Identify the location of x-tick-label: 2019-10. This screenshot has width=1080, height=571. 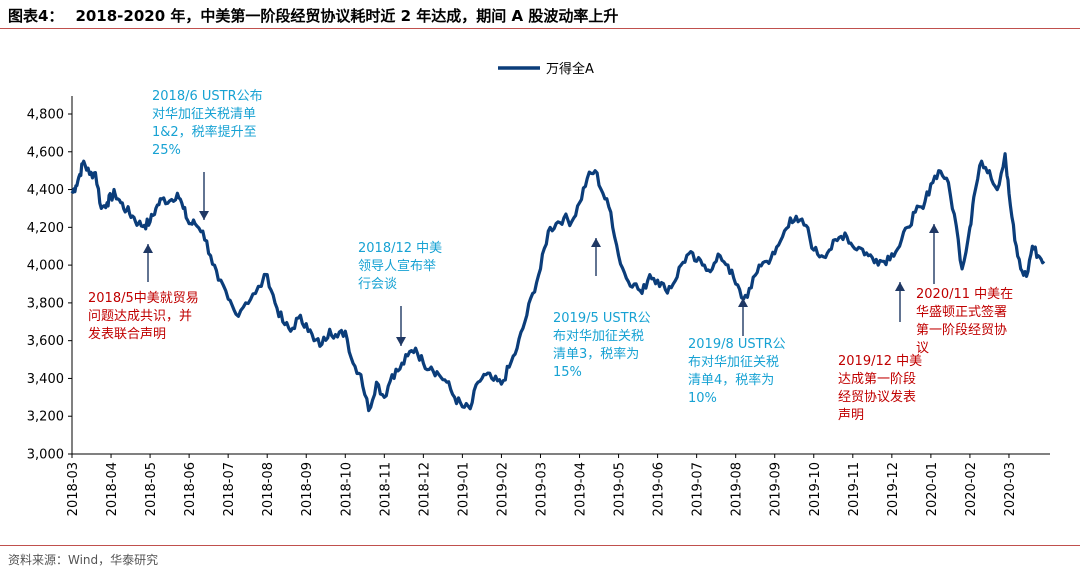
(815, 489).